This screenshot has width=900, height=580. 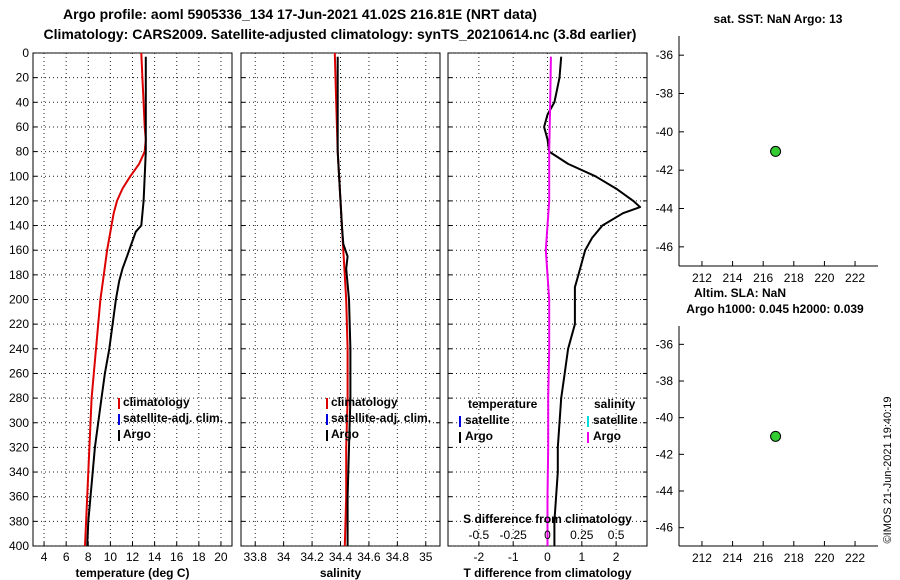 What do you see at coordinates (513, 557) in the screenshot?
I see `x-tick-label: -1` at bounding box center [513, 557].